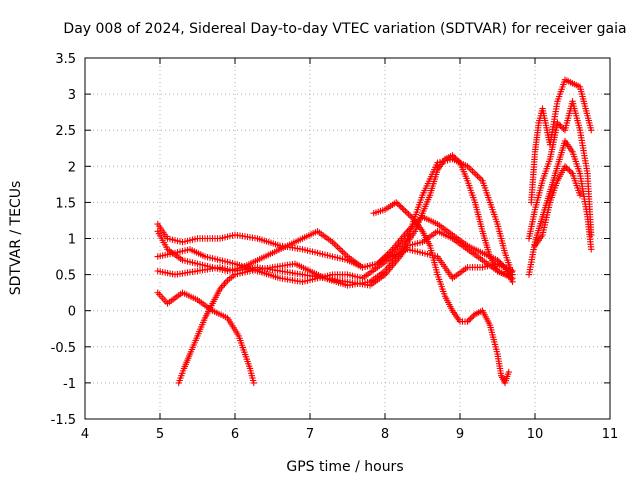 This screenshot has height=484, width=640. Describe the element at coordinates (63, 348) in the screenshot. I see `y-tick-label: -0.5` at that location.